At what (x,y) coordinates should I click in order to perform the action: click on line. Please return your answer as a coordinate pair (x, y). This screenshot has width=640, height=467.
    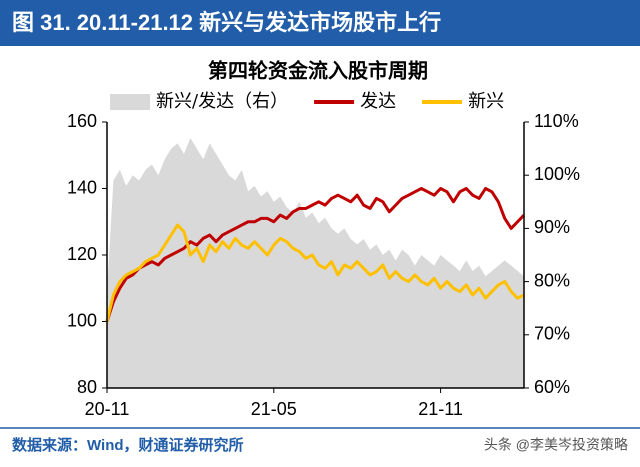
    Looking at the image, I should click on (315, 272).